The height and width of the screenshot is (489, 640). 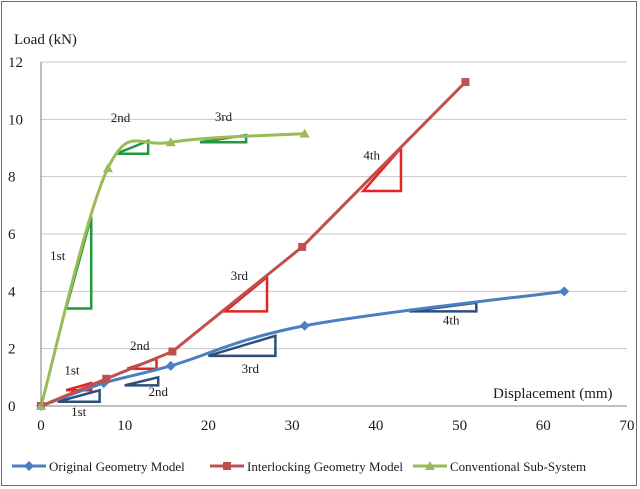 What do you see at coordinates (553, 394) in the screenshot?
I see `x-axis-label: Displacement (mm)` at bounding box center [553, 394].